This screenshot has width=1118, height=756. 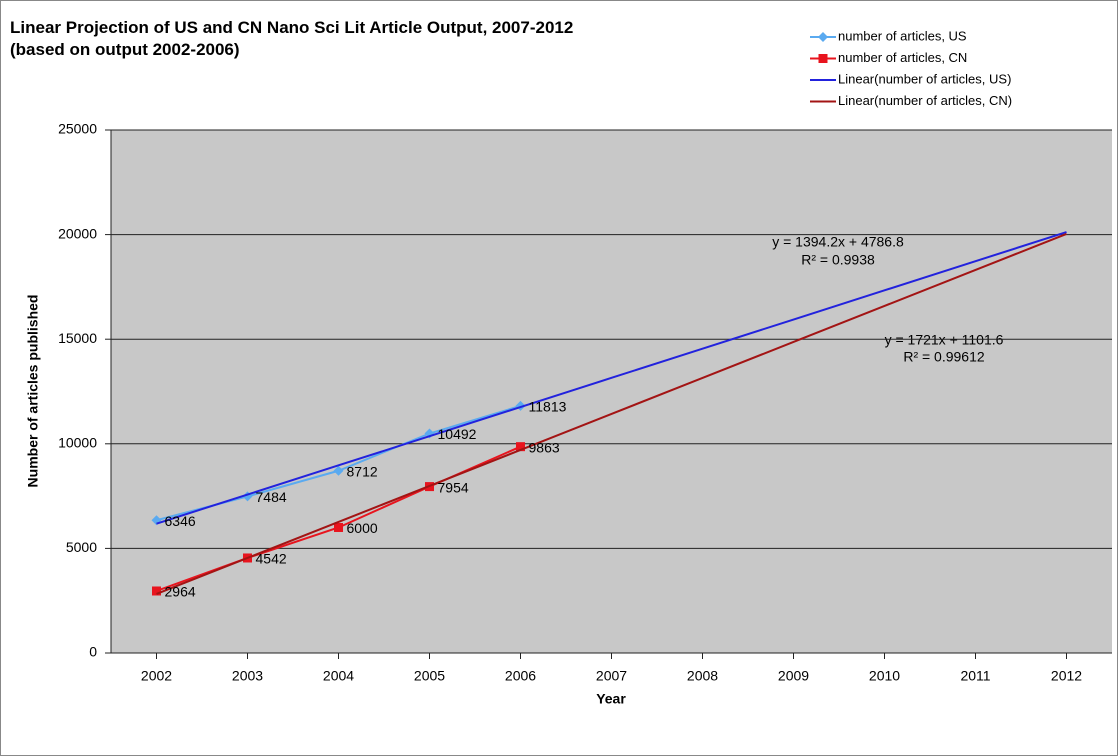 I want to click on x-tick-label: 2003, so click(x=247, y=676).